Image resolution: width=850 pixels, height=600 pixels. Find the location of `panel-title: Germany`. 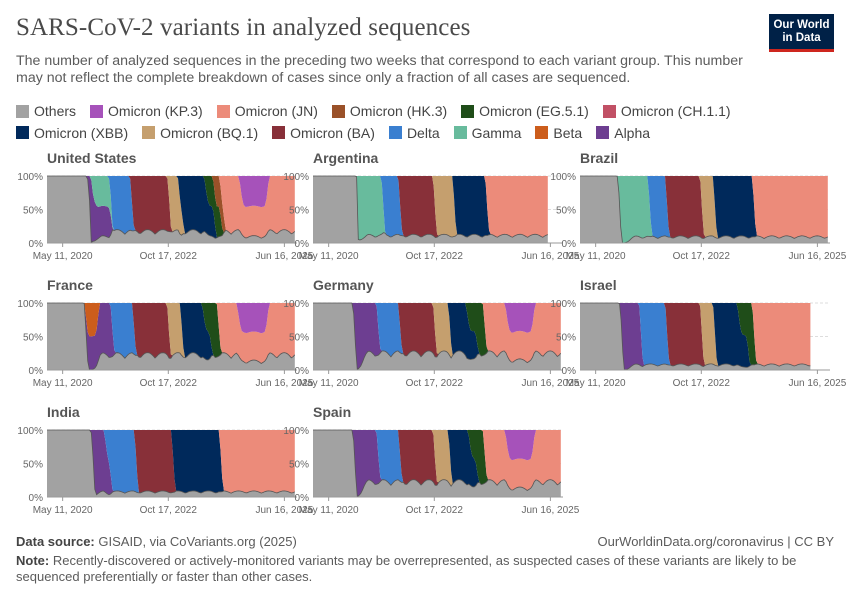

panel-title: Germany is located at coordinates (343, 285).